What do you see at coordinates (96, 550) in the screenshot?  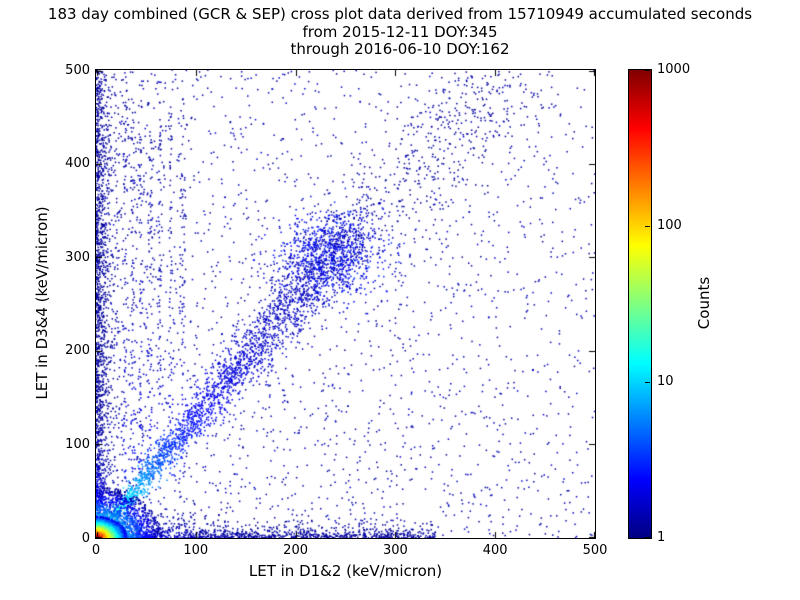 I see `x-tick-label: 0` at bounding box center [96, 550].